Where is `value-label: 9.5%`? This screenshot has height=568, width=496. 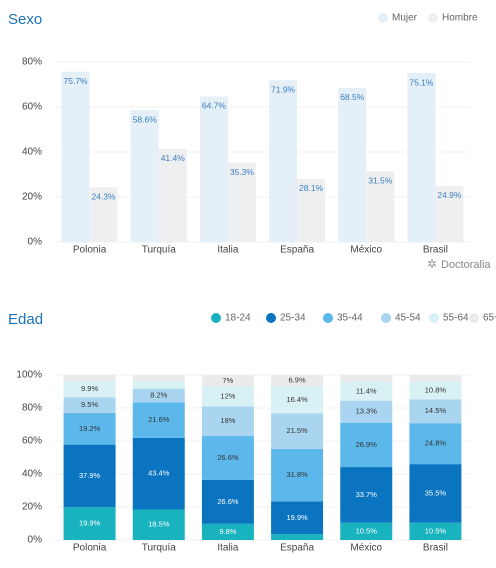
value-label: 9.5% is located at coordinates (89, 404).